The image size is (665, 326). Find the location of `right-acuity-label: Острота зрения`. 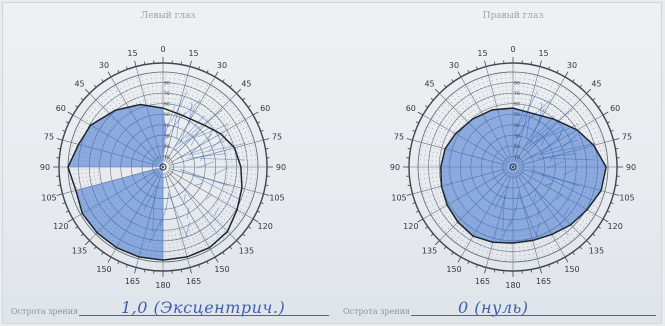

right-acuity-label: Острота зрения is located at coordinates (377, 311).